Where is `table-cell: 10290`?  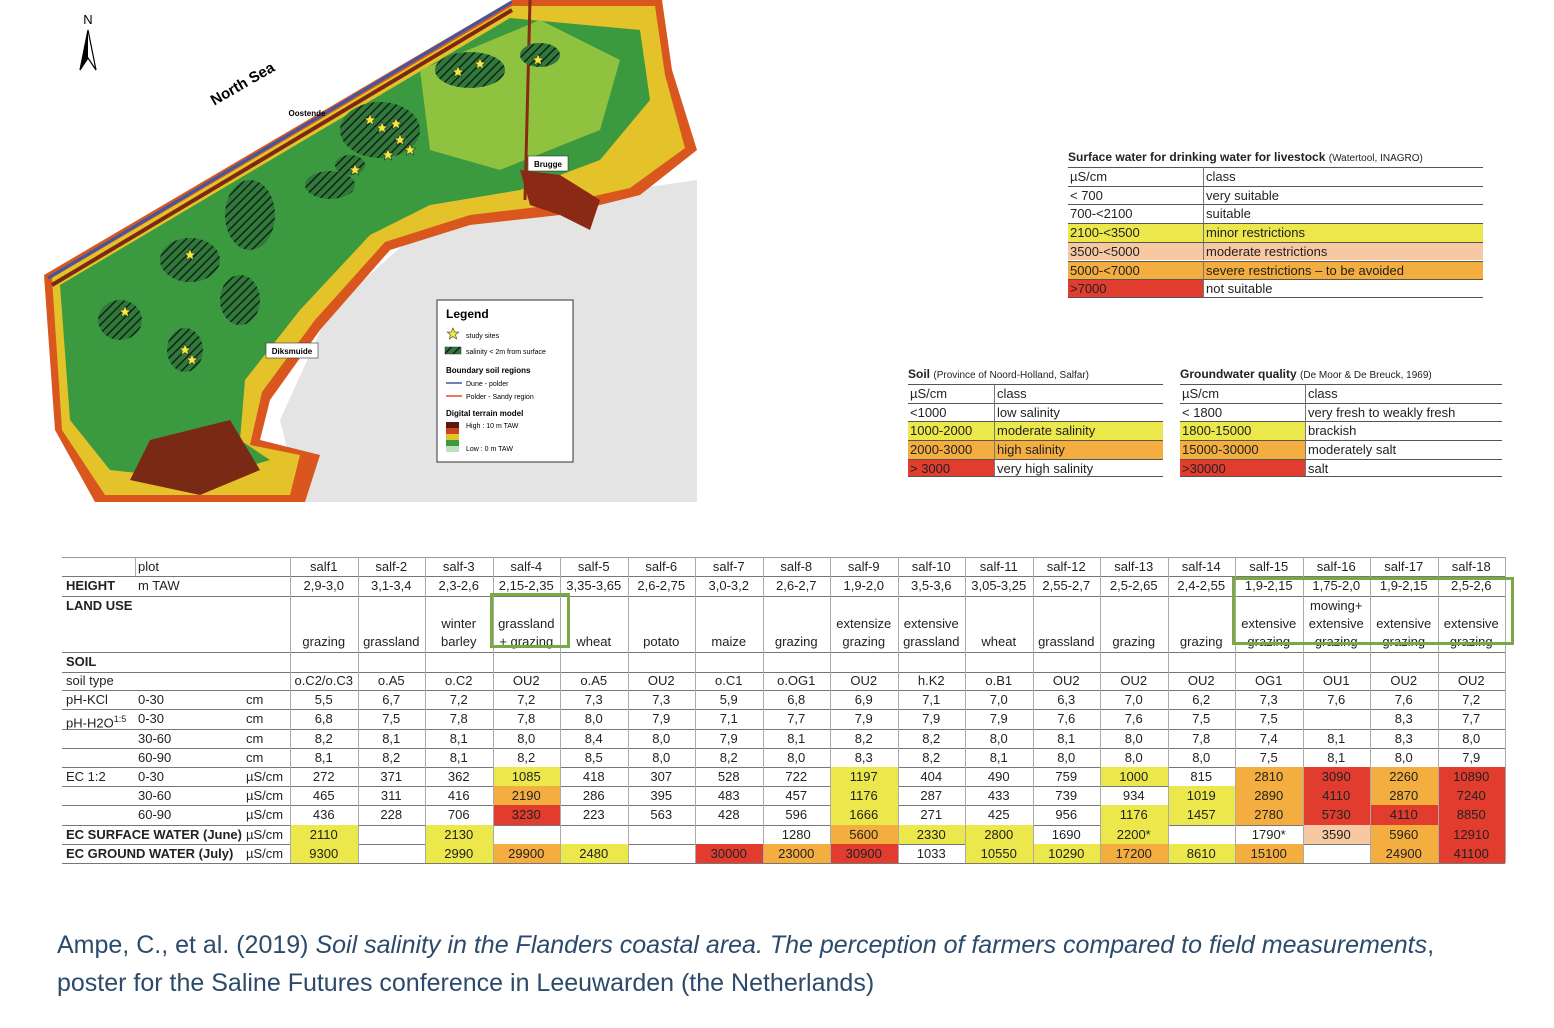
table-cell: 10290 is located at coordinates (1066, 853).